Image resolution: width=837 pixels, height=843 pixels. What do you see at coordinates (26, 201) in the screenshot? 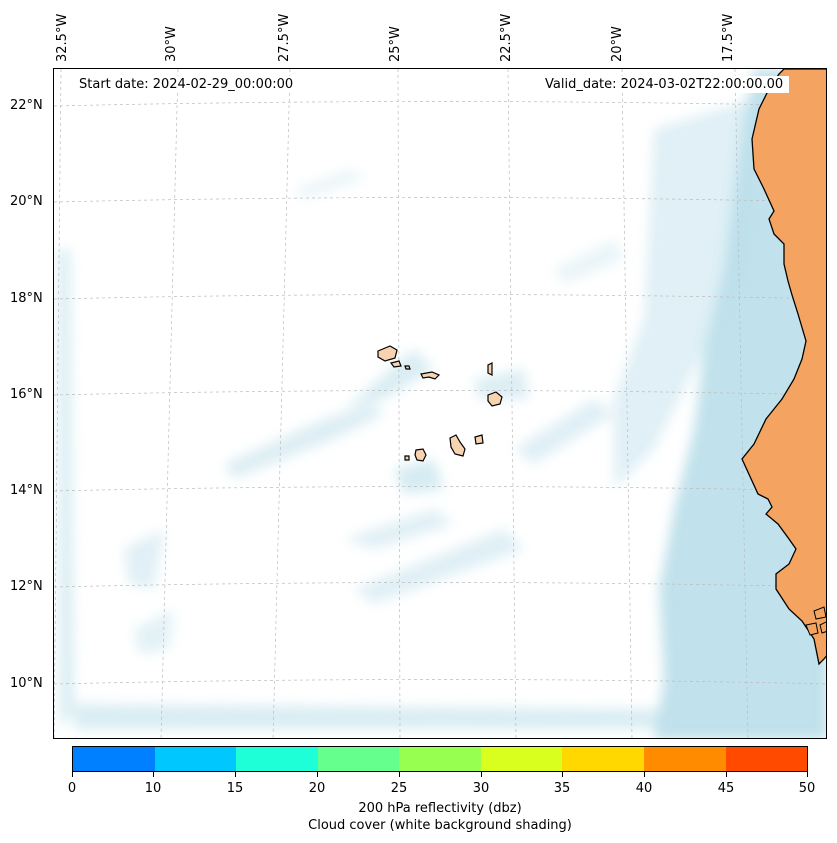
I see `lat-label: 20°N` at bounding box center [26, 201].